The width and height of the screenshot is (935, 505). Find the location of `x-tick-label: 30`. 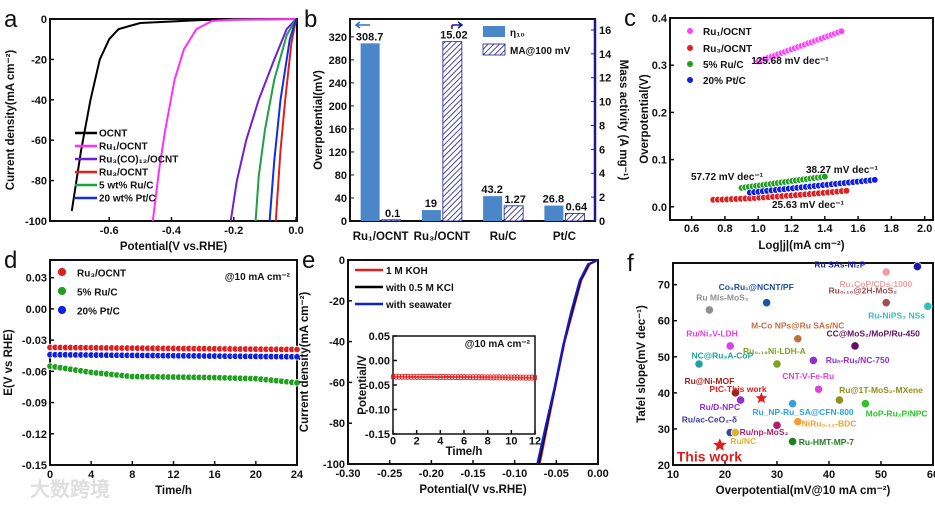

x-tick-label: 30 is located at coordinates (777, 475).